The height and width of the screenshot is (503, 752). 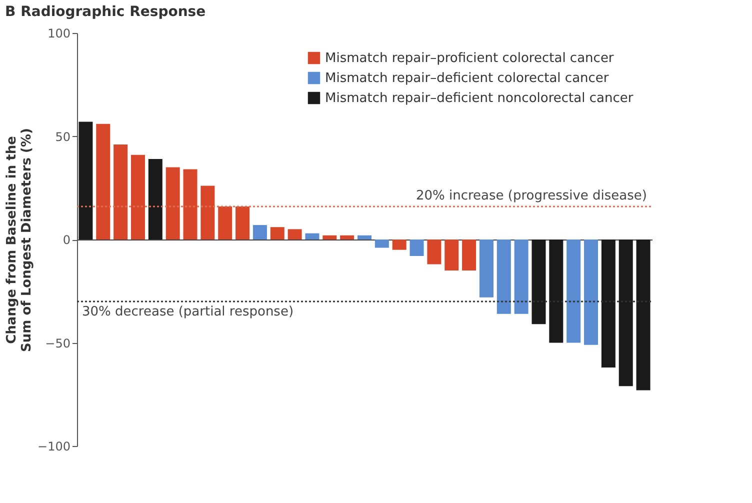 I want to click on legend-label: Mismatch repair–deficient noncolorectal cancer, so click(x=479, y=98).